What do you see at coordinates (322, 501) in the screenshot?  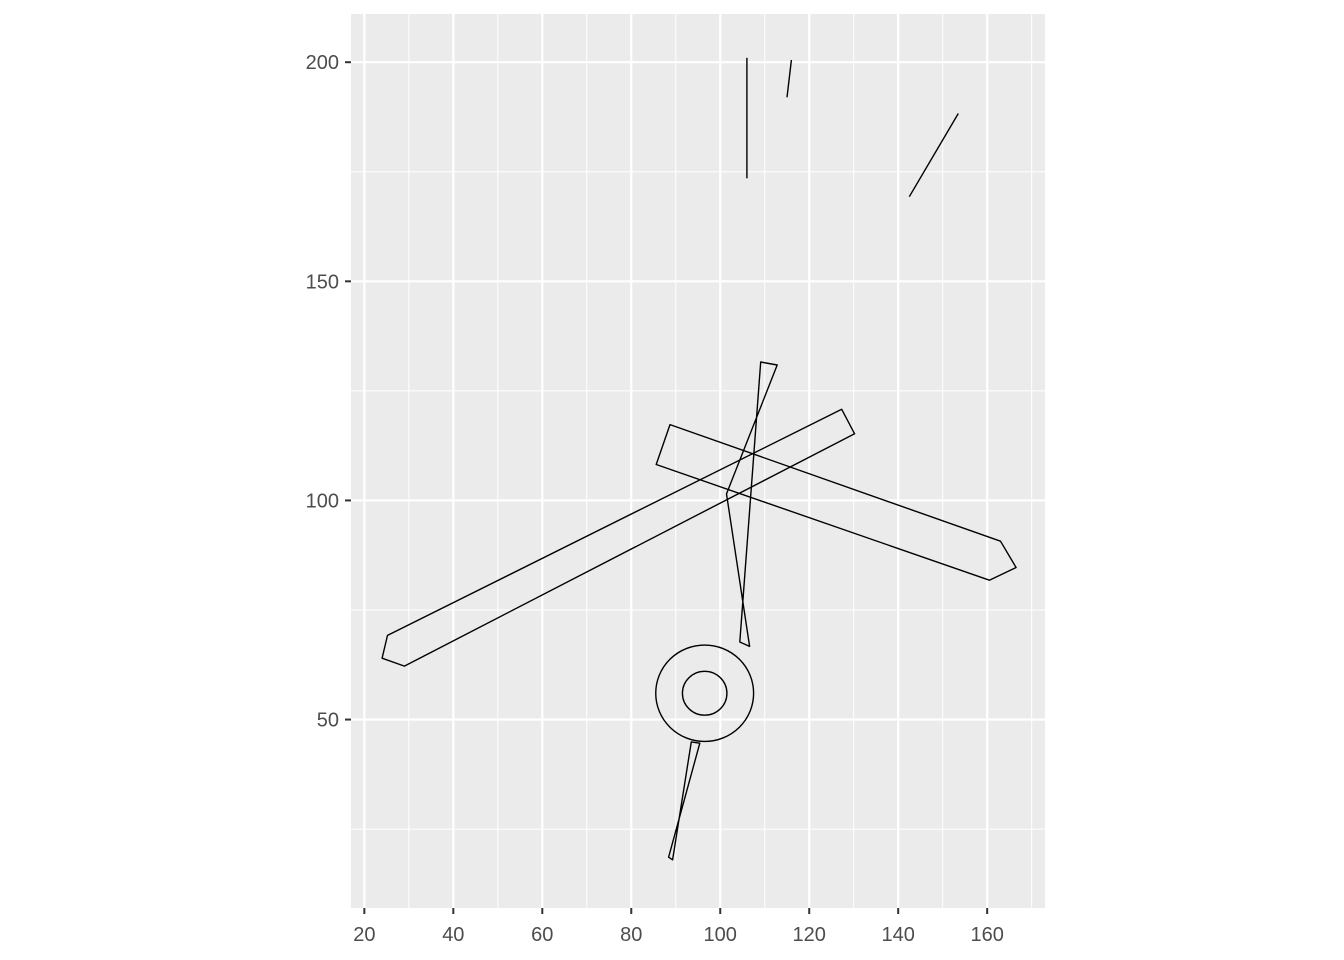 I see `y-tick-label-100: 100` at bounding box center [322, 501].